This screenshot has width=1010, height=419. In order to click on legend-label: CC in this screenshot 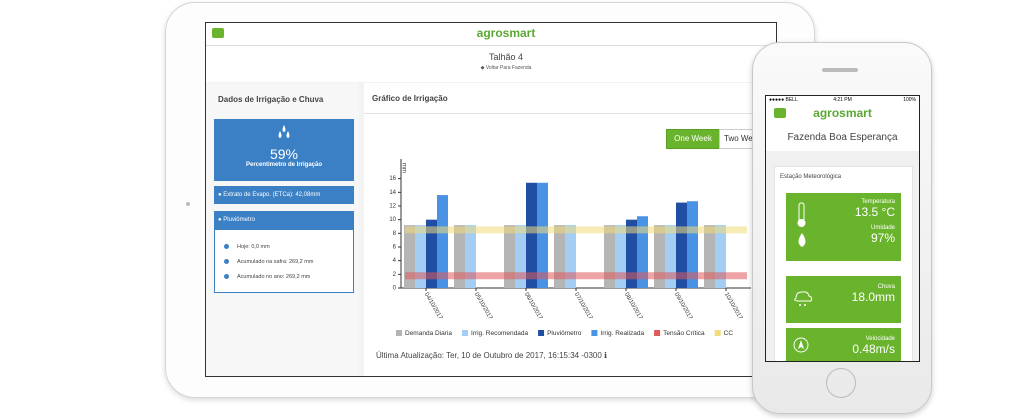, I will do `click(729, 333)`.